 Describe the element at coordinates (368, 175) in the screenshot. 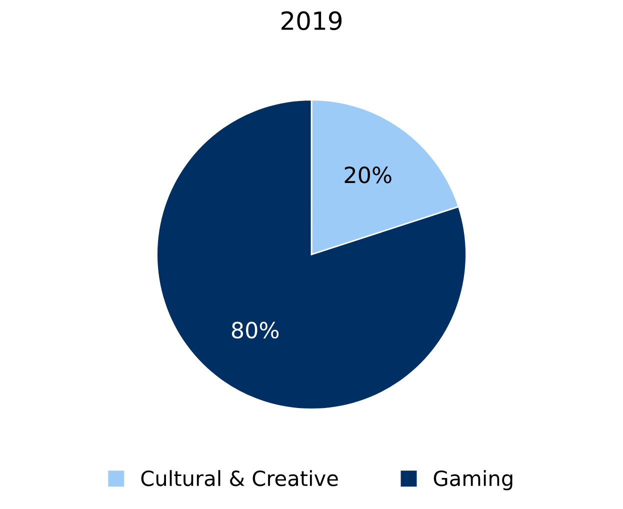

I see `data-label: 20%` at that location.